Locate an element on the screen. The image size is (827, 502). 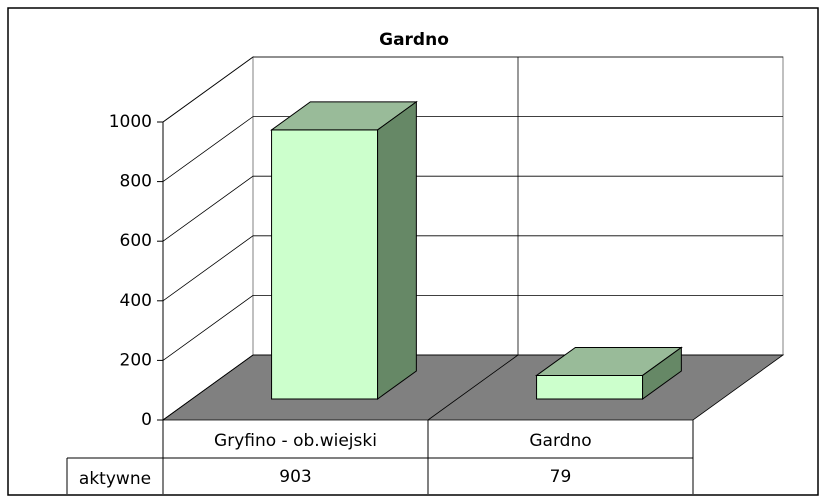
y-tick-label: 0 is located at coordinates (146, 420).